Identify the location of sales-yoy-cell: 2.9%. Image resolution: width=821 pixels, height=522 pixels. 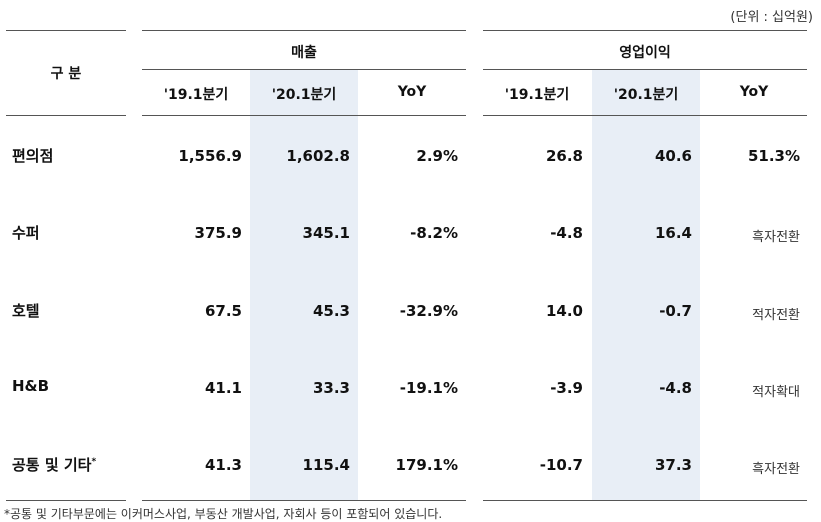
(437, 156).